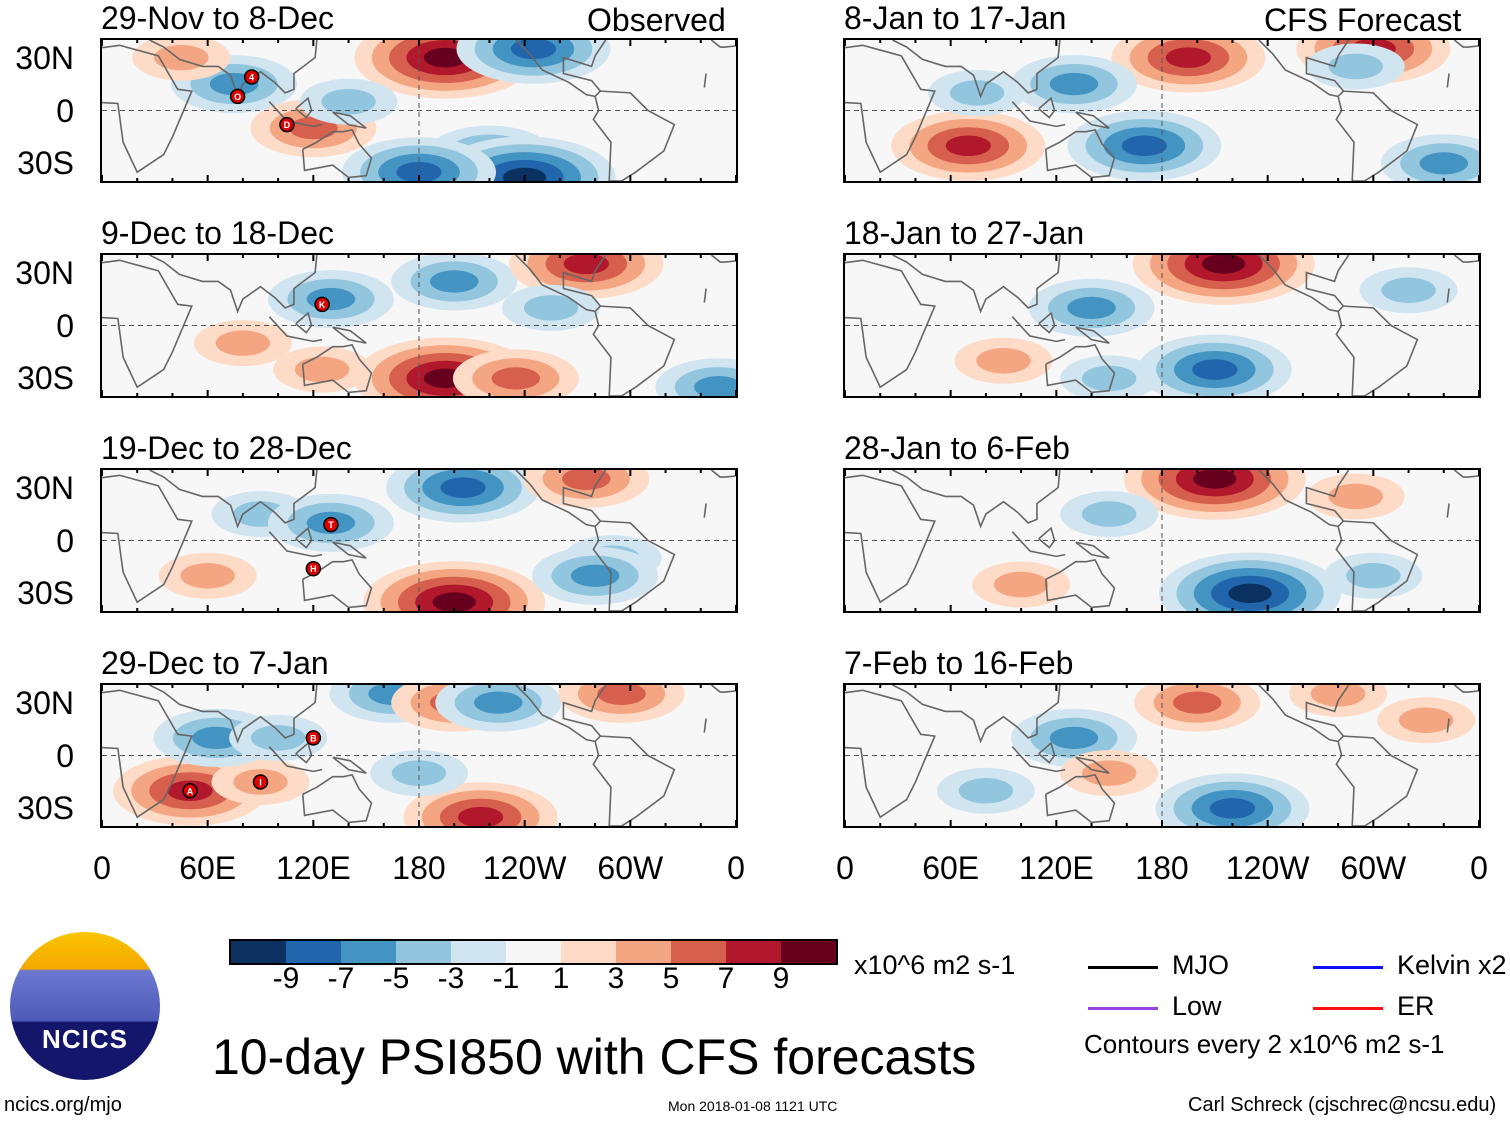 Image resolution: width=1510 pixels, height=1121 pixels. Describe the element at coordinates (1348, 967) in the screenshot. I see `legend-line-kelvin` at that location.